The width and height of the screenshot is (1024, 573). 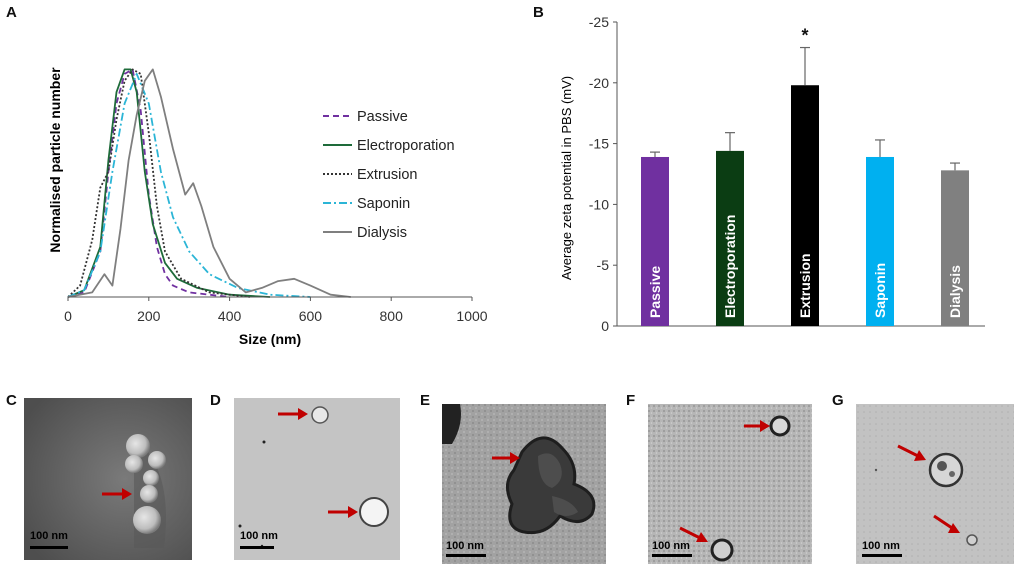 What do you see at coordinates (730, 266) in the screenshot?
I see `bar-label: Electroporation` at bounding box center [730, 266].